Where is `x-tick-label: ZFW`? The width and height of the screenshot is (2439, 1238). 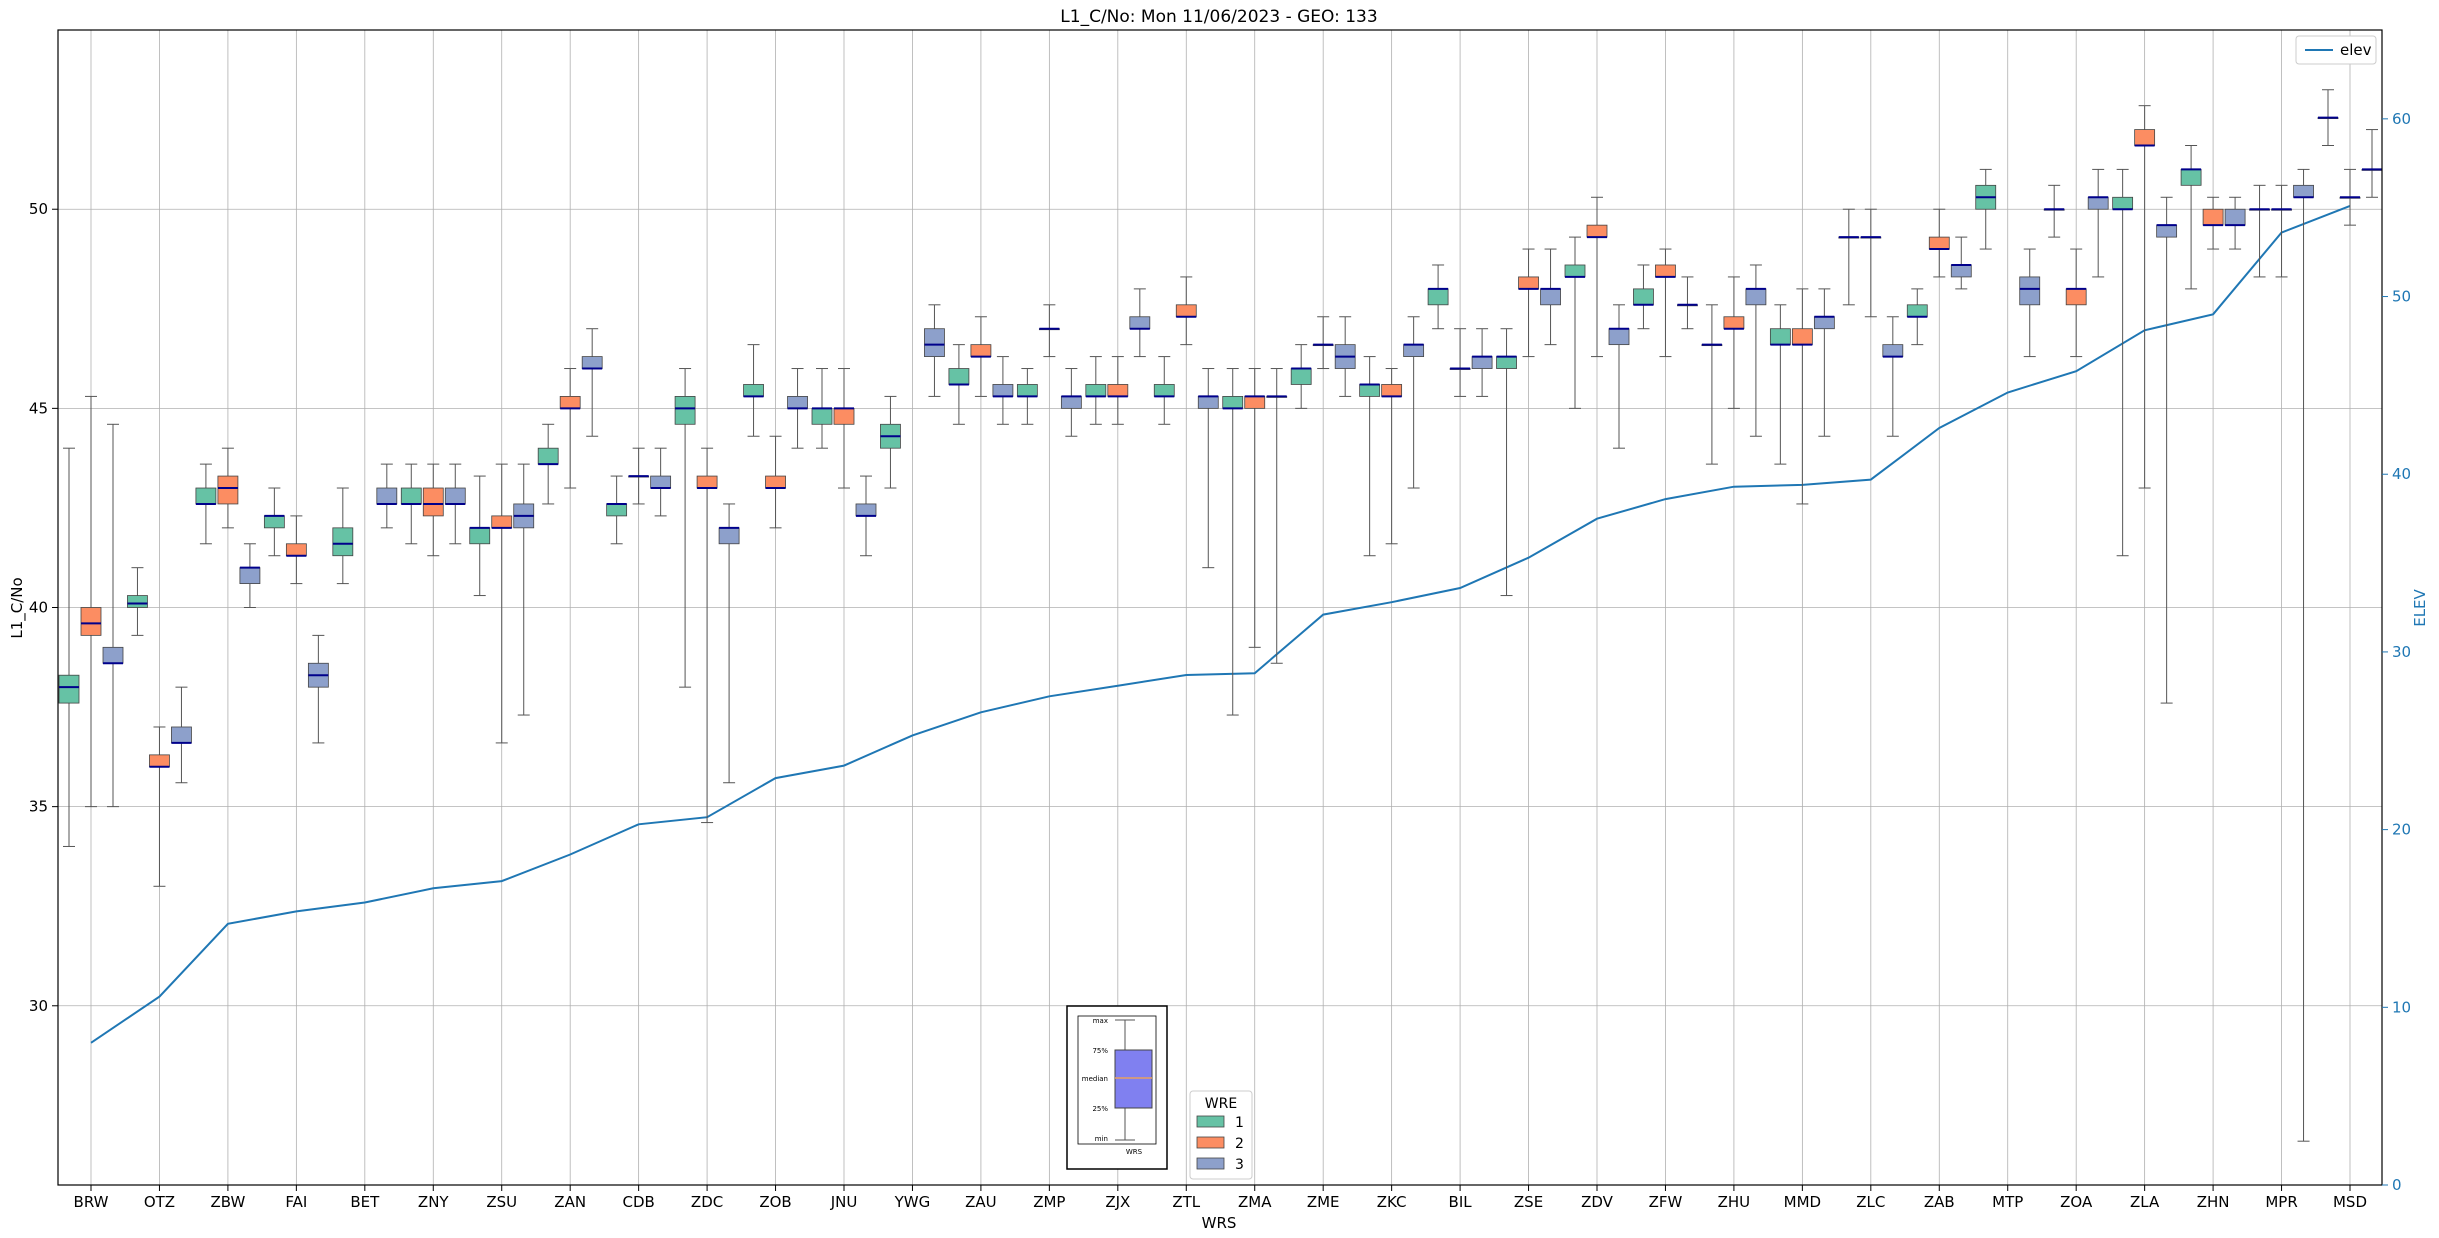
x-tick-label: ZFW is located at coordinates (1666, 1202).